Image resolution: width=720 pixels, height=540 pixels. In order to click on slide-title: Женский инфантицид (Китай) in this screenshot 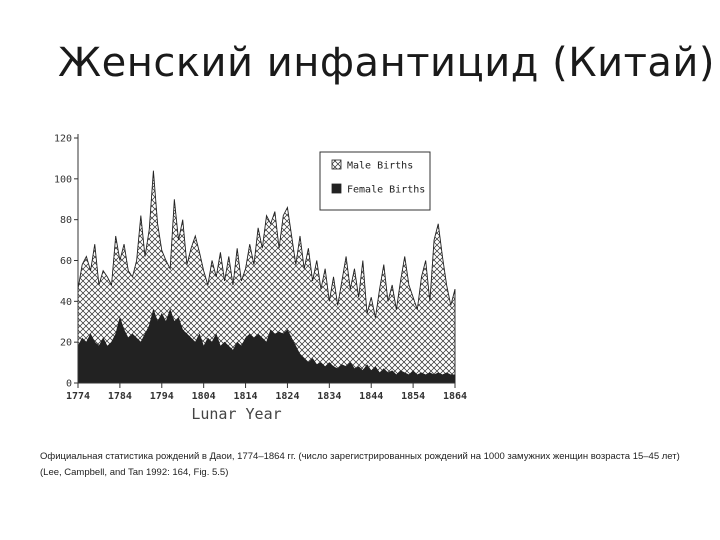, I will do `click(387, 63)`.